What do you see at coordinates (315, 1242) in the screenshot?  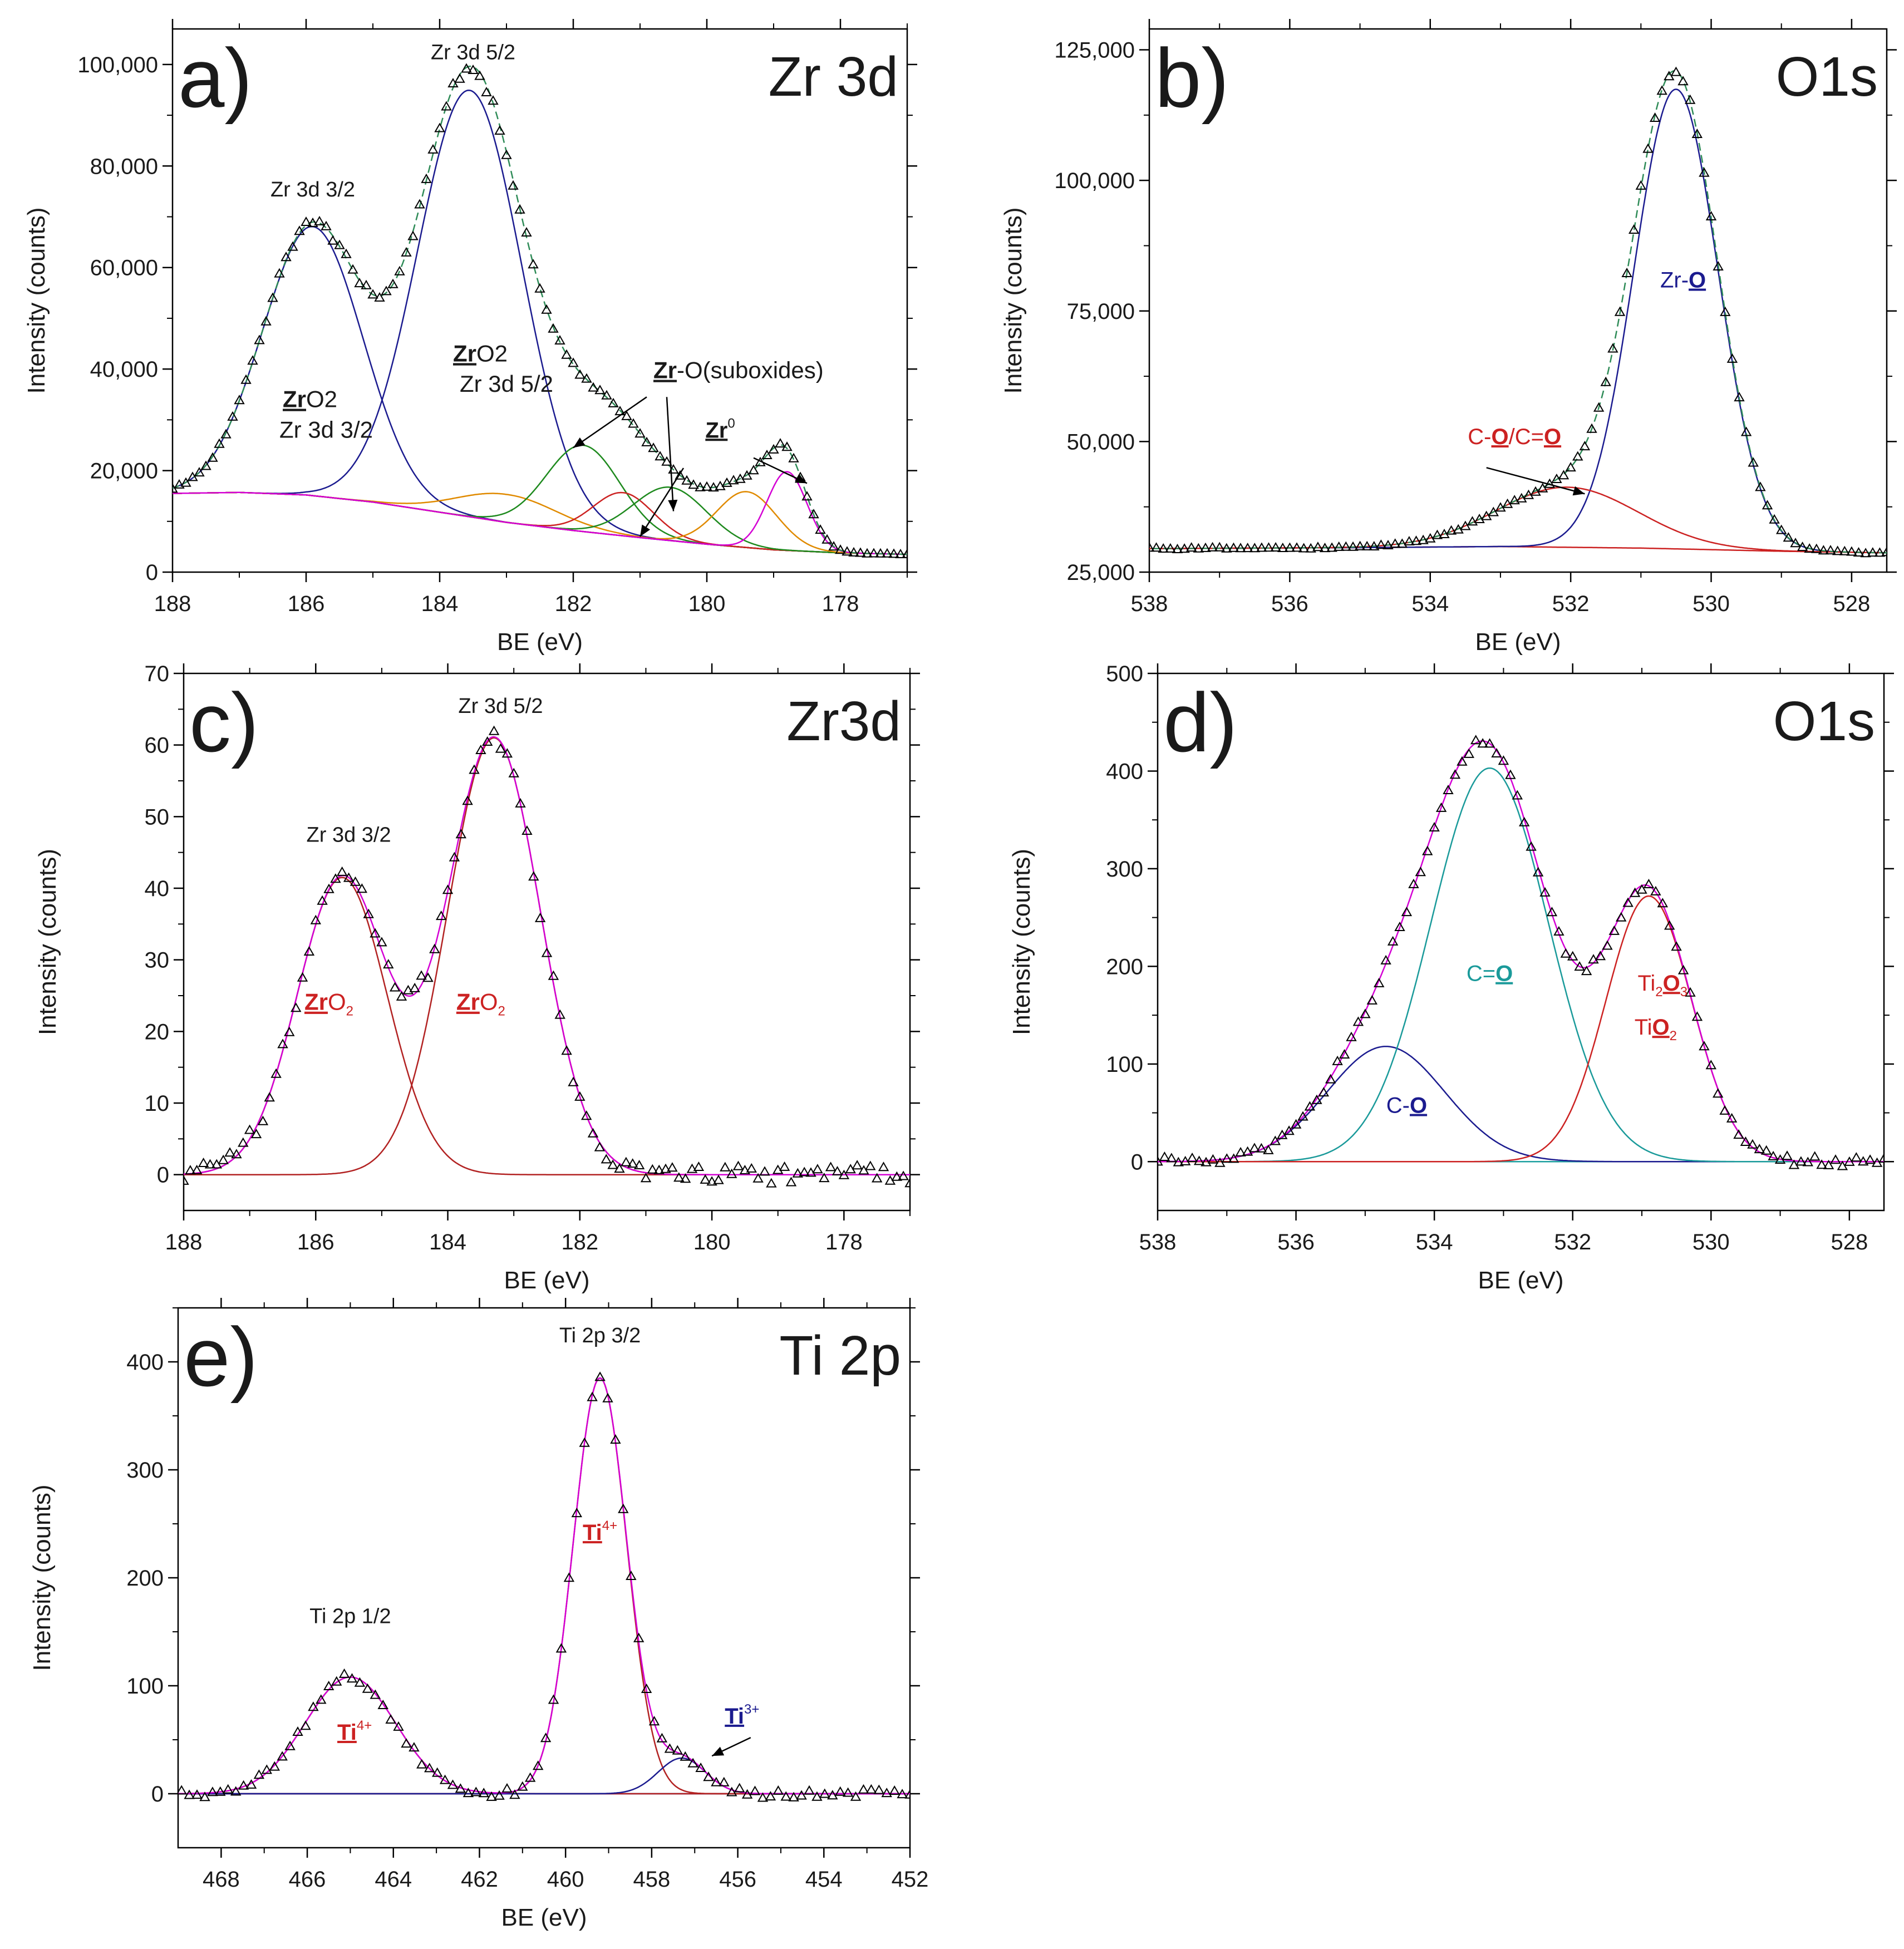 I see `x-tick-label-c-1: 186` at bounding box center [315, 1242].